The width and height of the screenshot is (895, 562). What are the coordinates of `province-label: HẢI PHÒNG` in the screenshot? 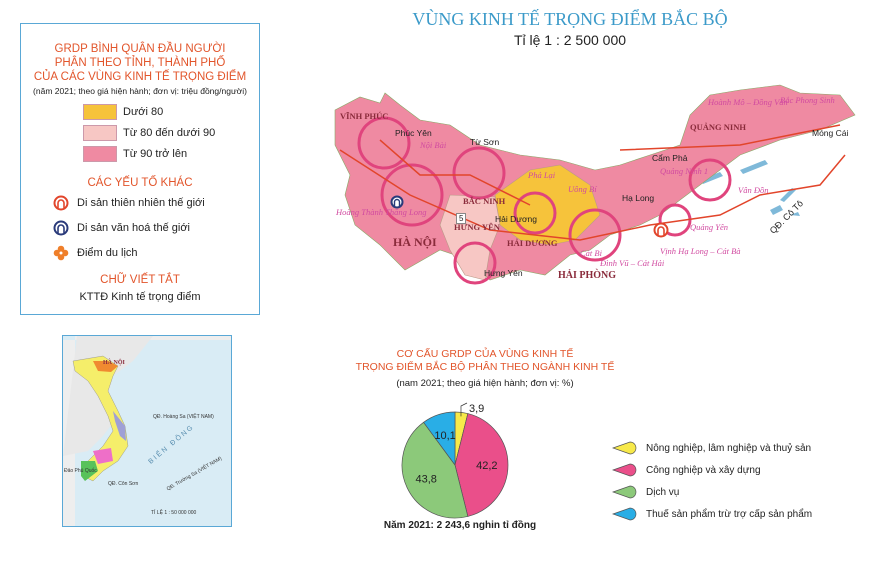 It's located at (587, 275).